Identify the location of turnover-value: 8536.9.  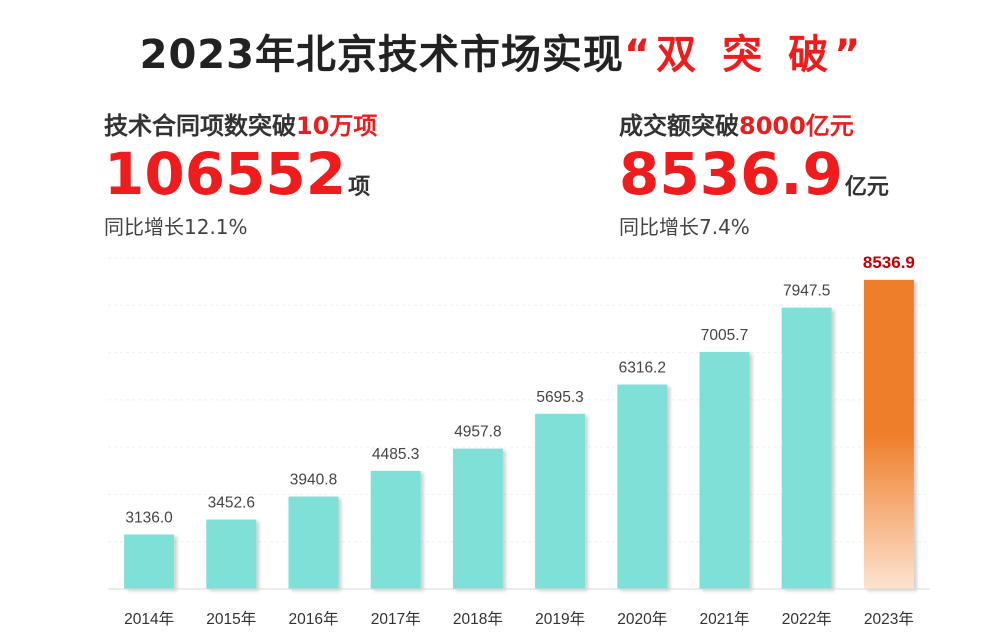
(731, 174).